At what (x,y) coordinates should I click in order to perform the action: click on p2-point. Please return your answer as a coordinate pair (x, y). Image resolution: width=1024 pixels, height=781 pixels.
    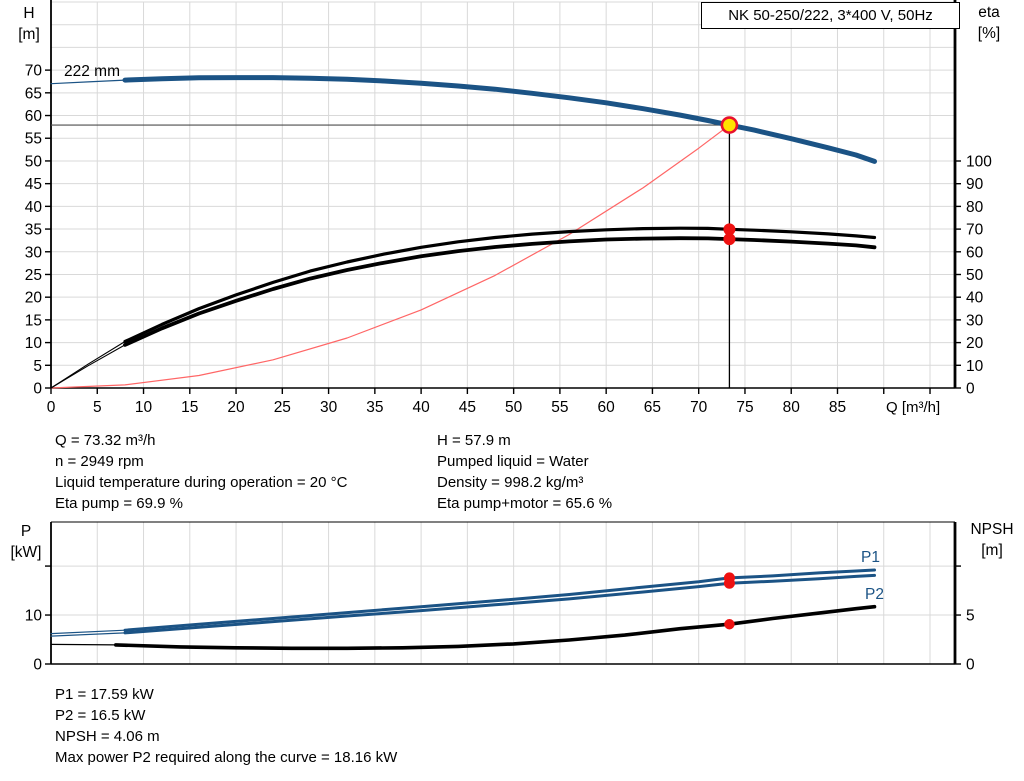
    Looking at the image, I should click on (729, 583).